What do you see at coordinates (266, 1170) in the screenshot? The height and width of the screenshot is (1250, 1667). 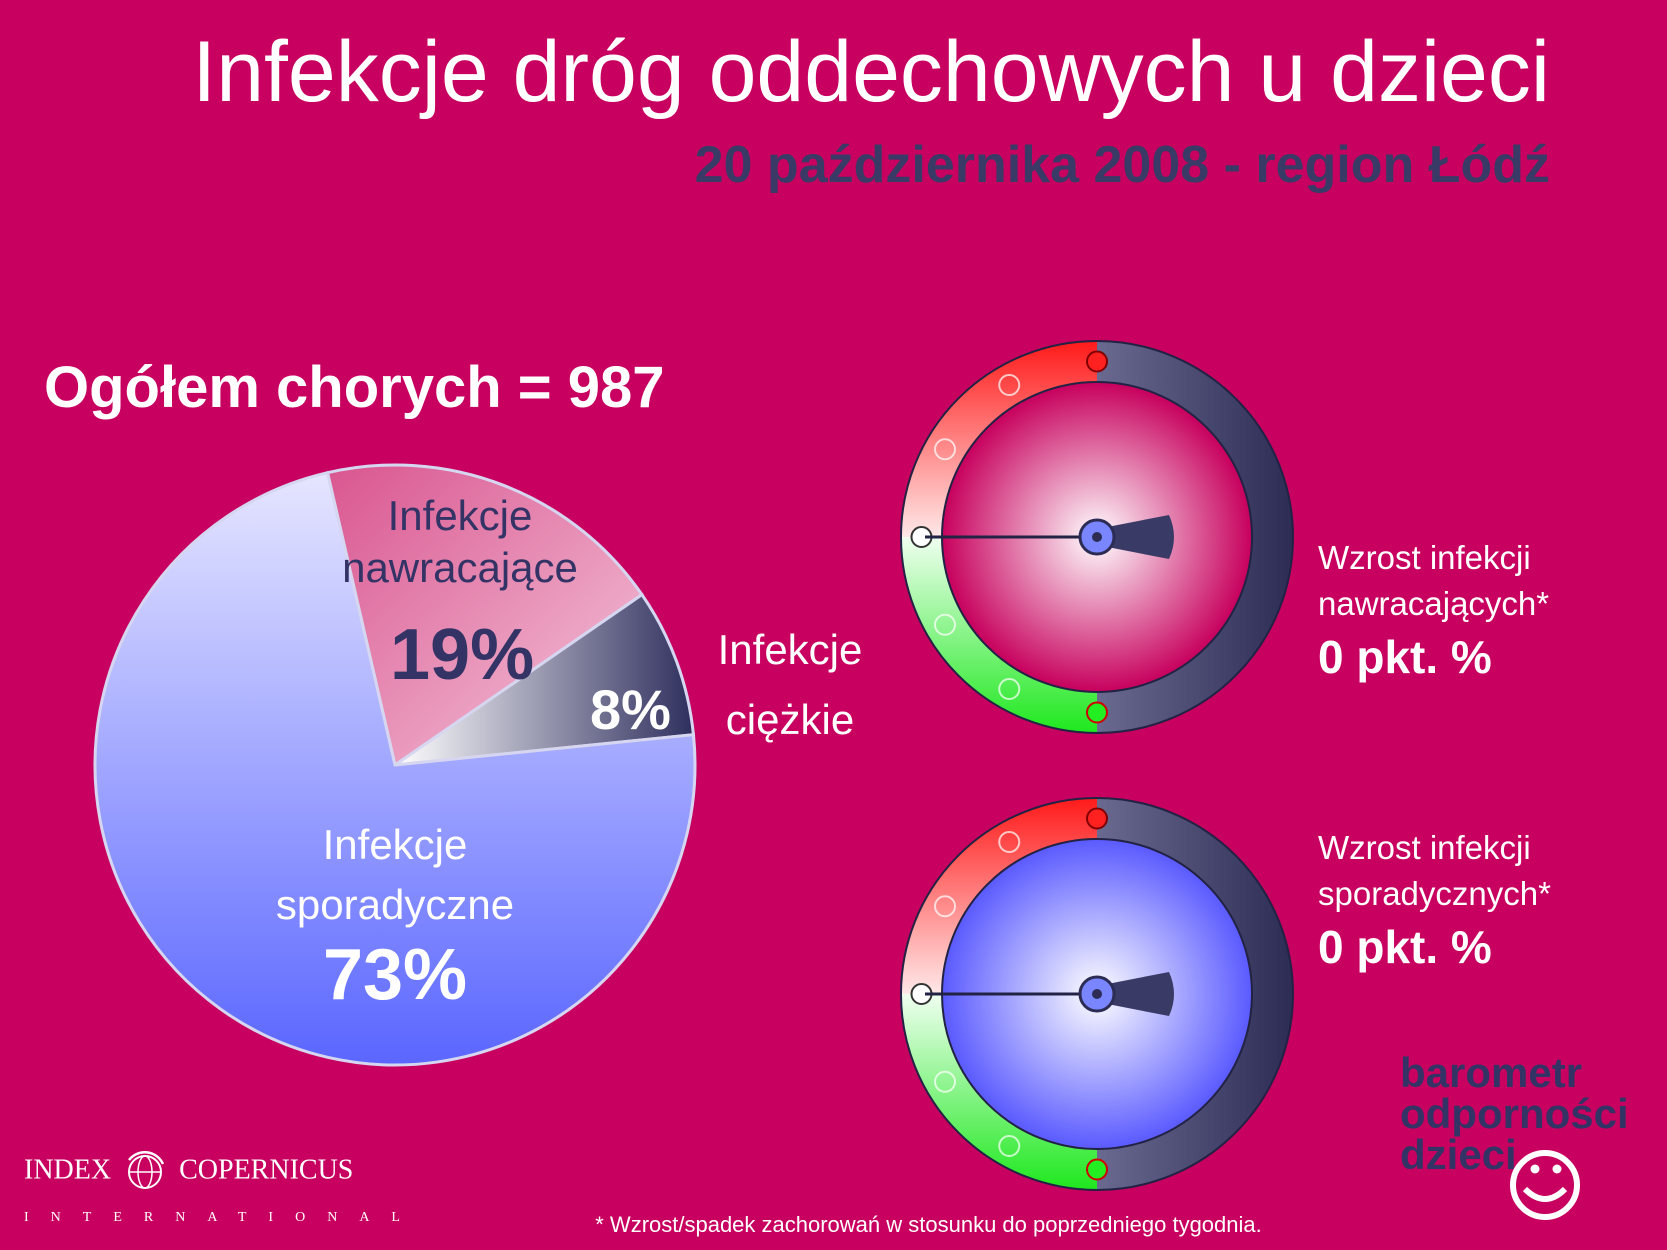 I see `logo-text-copernicus: COPERNICUS` at bounding box center [266, 1170].